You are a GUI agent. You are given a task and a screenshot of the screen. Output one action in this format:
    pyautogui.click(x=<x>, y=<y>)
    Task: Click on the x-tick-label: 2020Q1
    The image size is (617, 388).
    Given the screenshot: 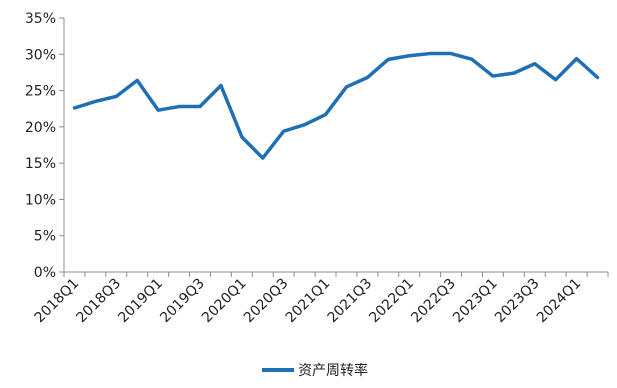 What is the action you would take?
    pyautogui.click(x=224, y=301)
    